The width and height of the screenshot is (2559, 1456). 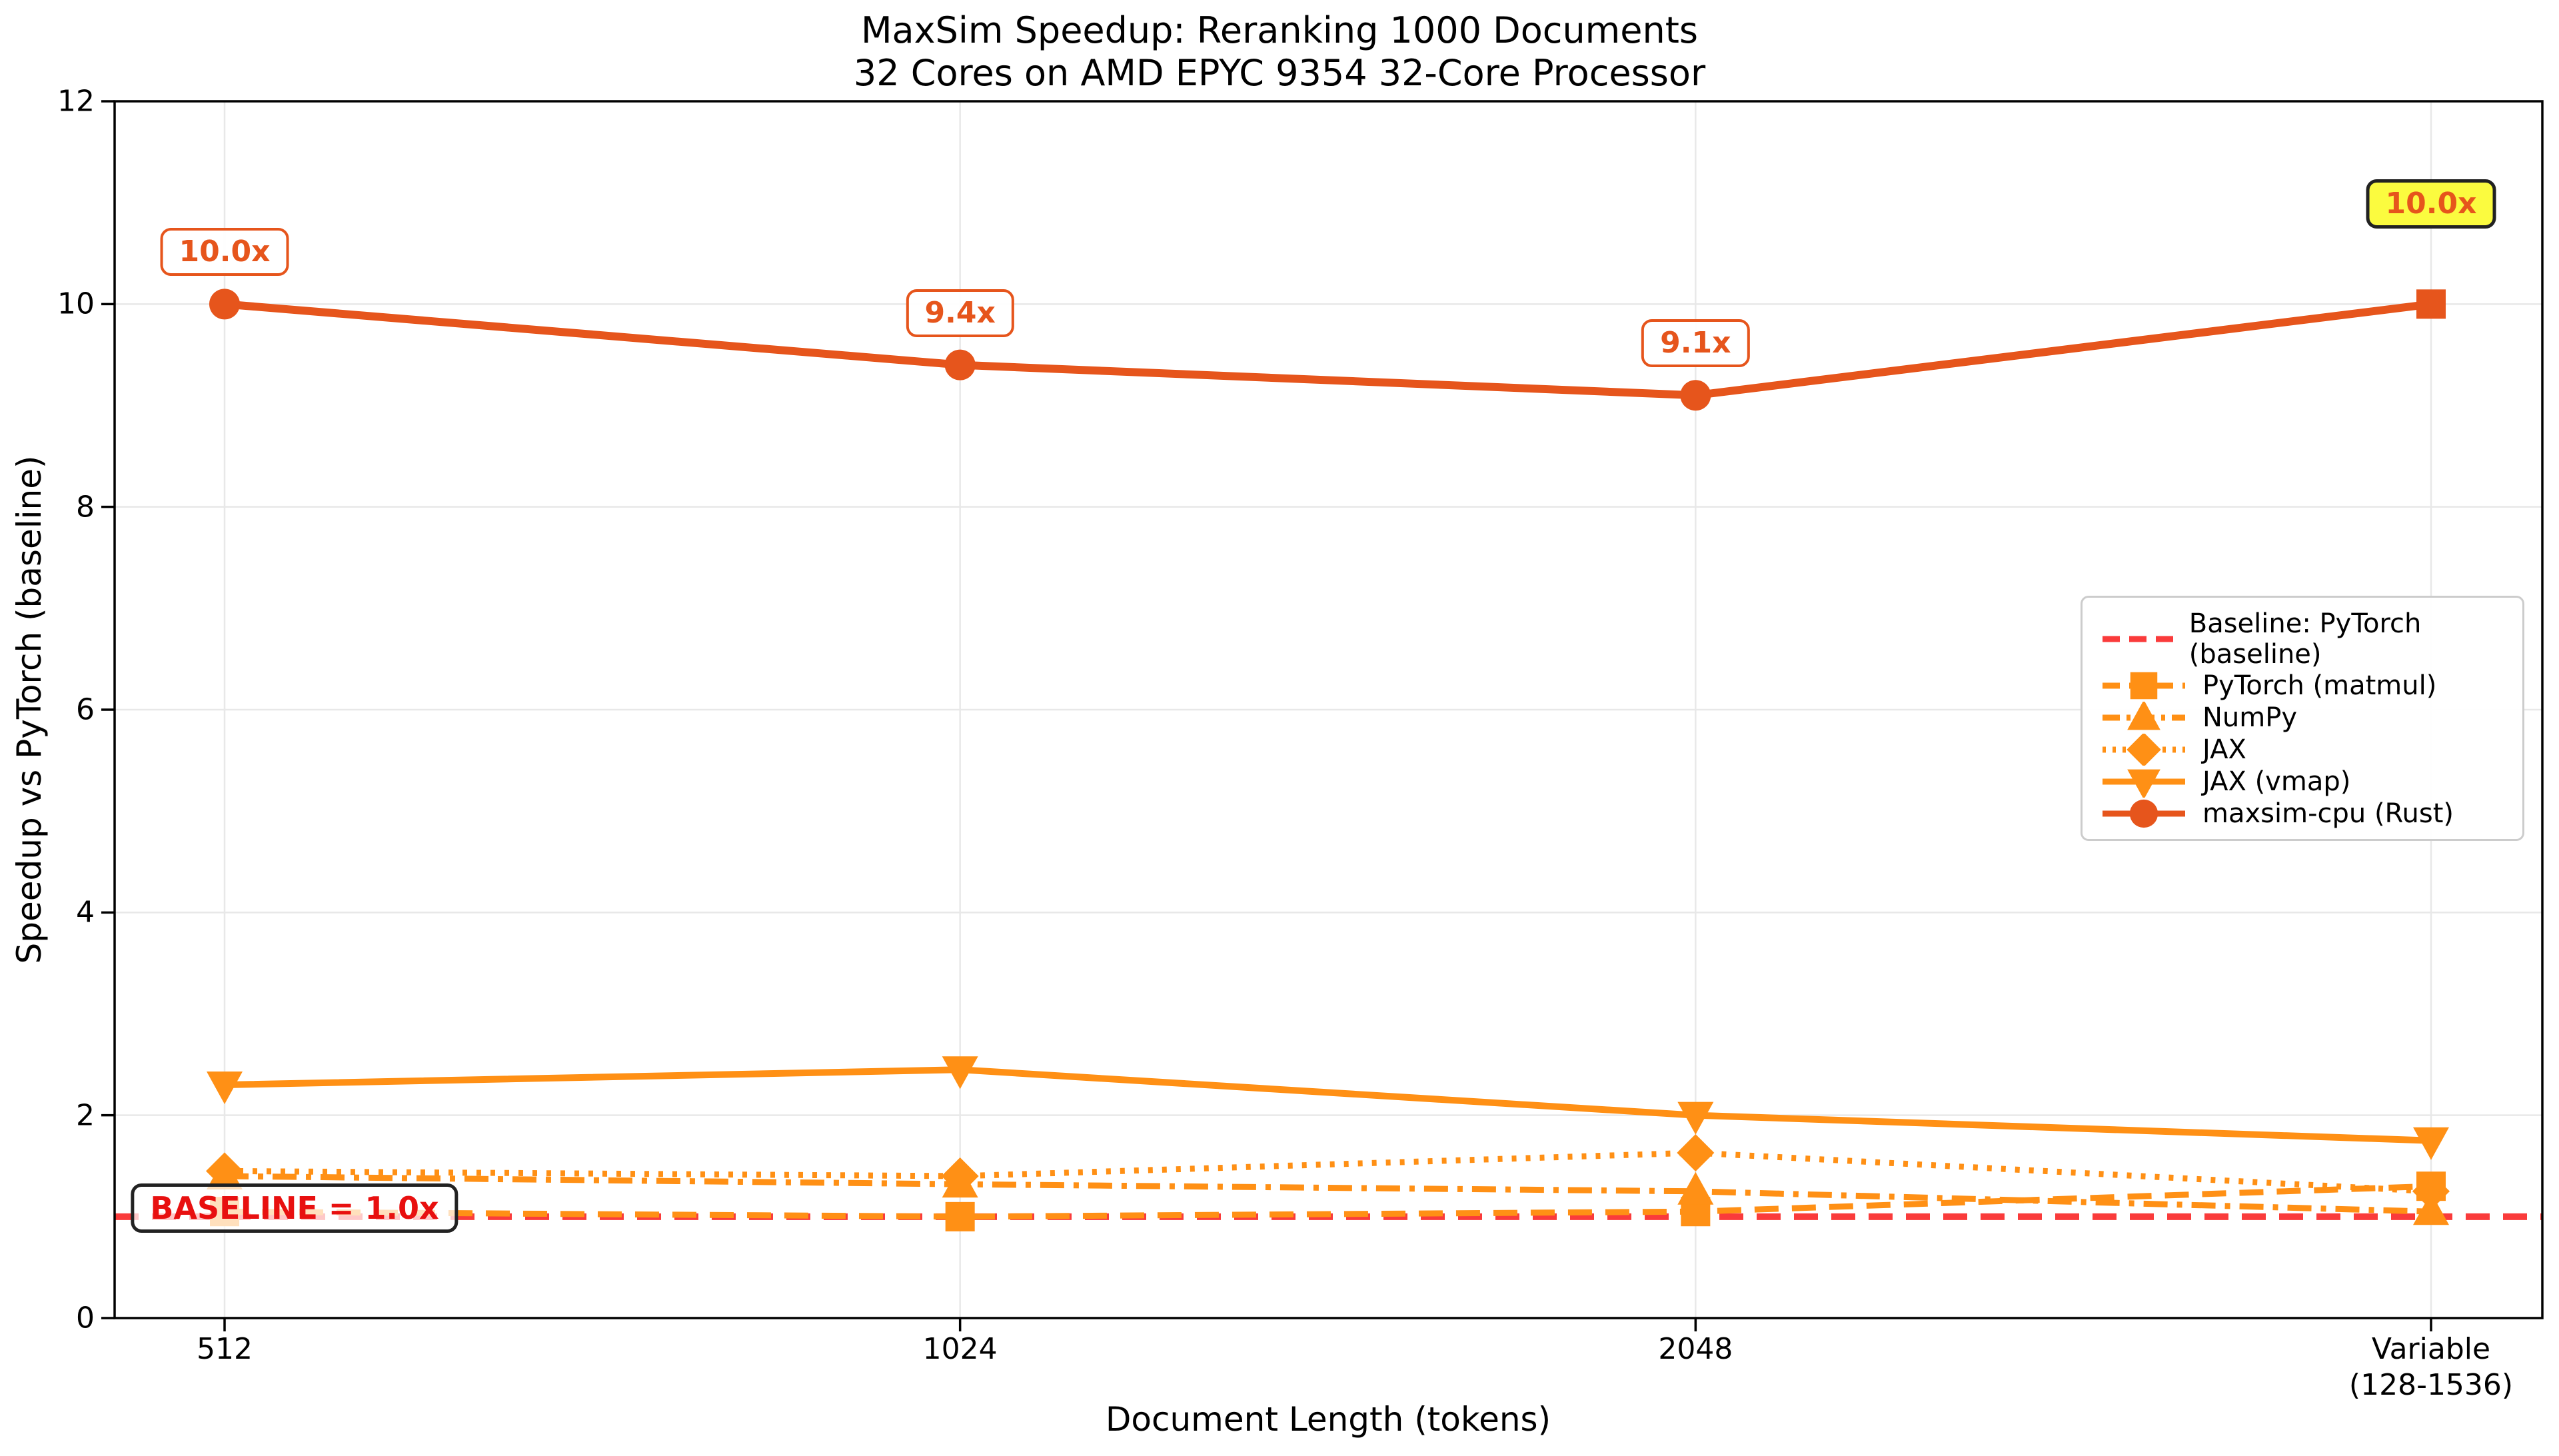 I want to click on legend-item-jax-vmap-: JAX (vmap), so click(x=2302, y=782).